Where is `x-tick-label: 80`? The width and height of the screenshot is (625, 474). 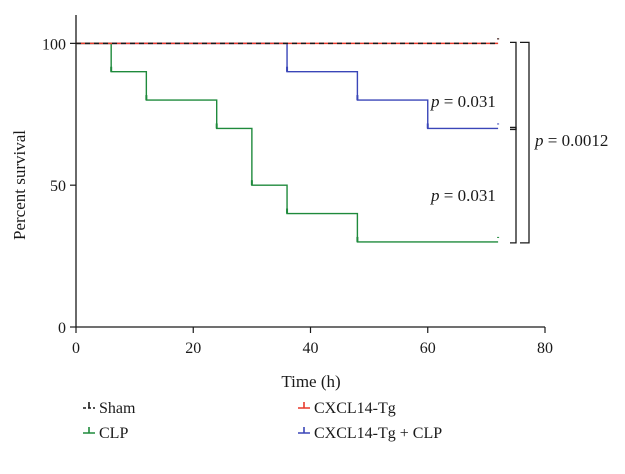 x-tick-label: 80 is located at coordinates (545, 348).